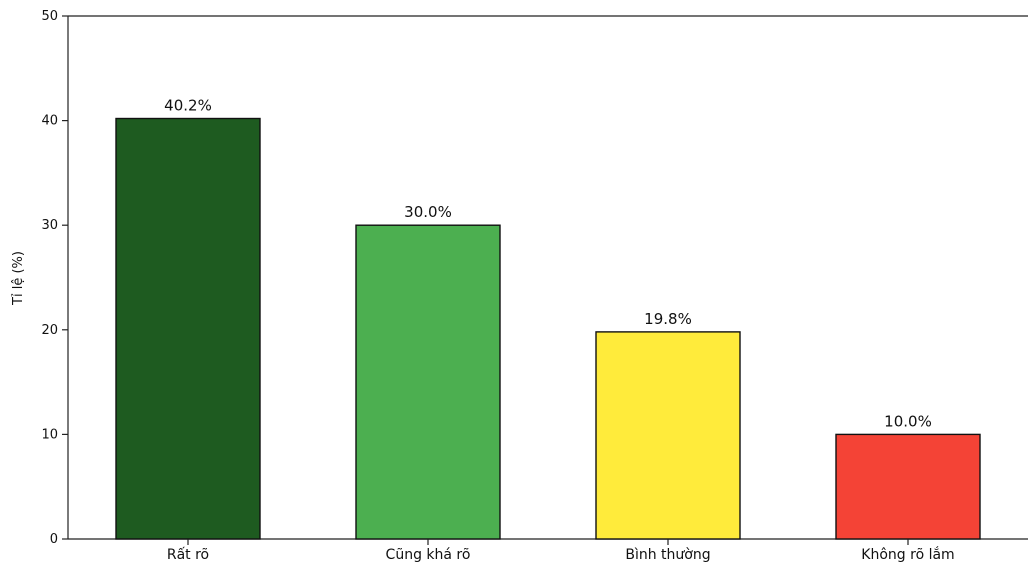  I want to click on x-ticks: Rất rõ Cũng khá rõ Bình thường Không rõ lắm, so click(561, 551).